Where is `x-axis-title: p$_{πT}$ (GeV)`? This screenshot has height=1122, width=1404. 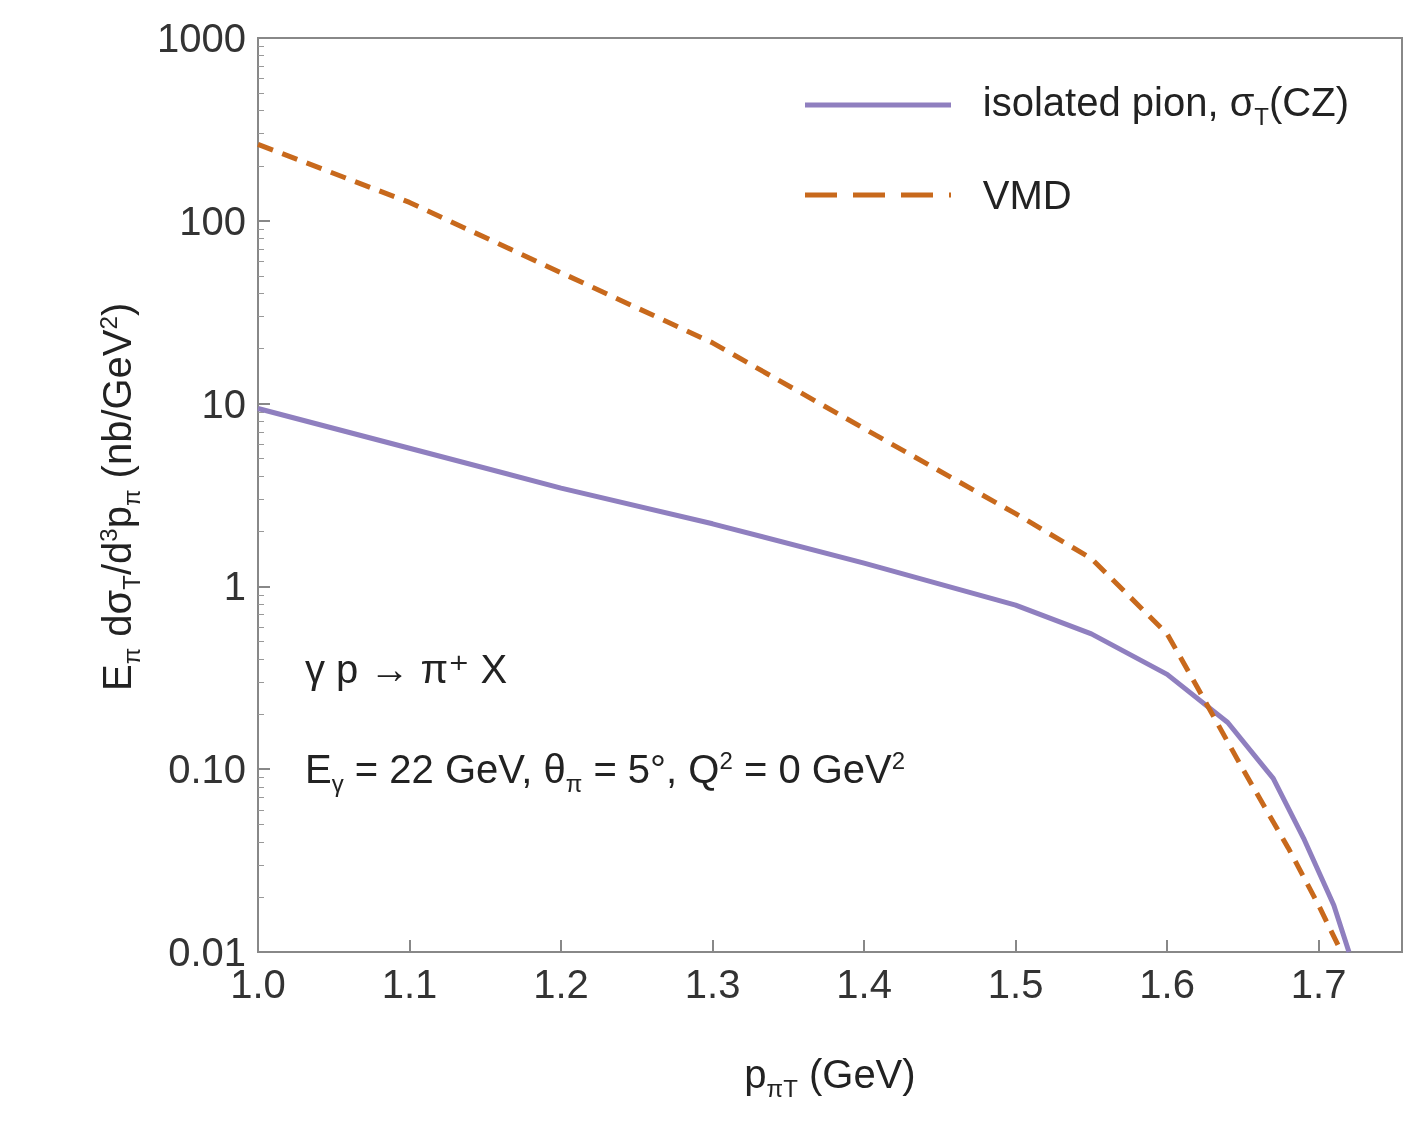 x-axis-title: p$_{πT}$ (GeV) is located at coordinates (830, 1077).